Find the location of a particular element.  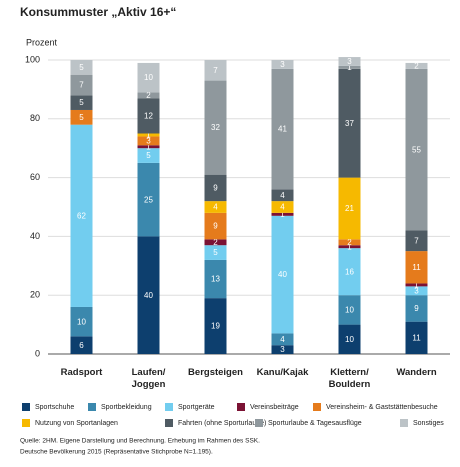

data-label: 19 is located at coordinates (215, 326).